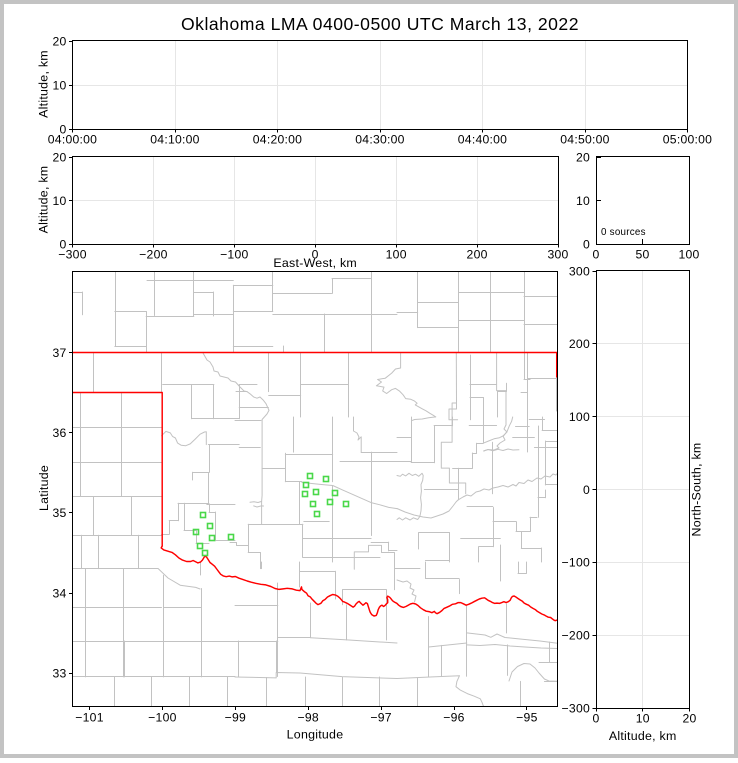 This screenshot has width=738, height=763. What do you see at coordinates (315, 735) in the screenshot?
I see `svg-text: Longitude` at bounding box center [315, 735].